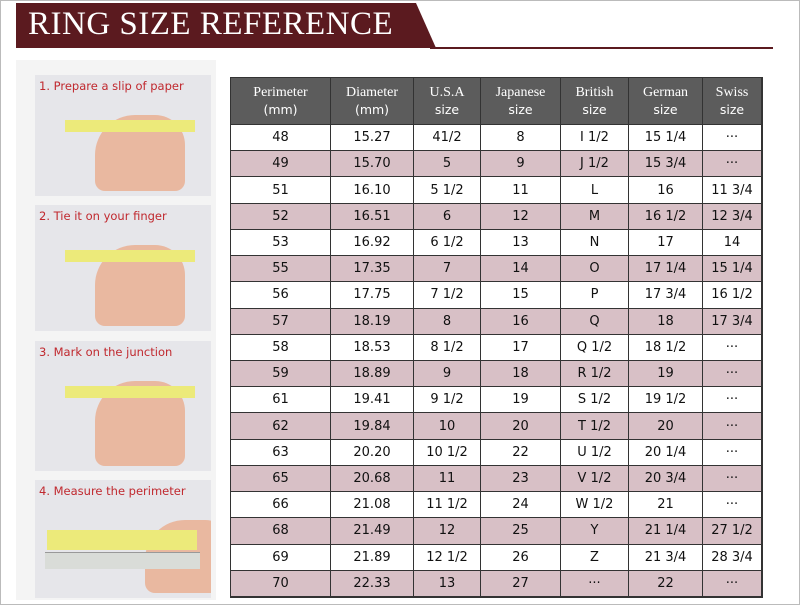 The height and width of the screenshot is (605, 800). What do you see at coordinates (594, 138) in the screenshot?
I see `table-cell: I 1/2` at bounding box center [594, 138].